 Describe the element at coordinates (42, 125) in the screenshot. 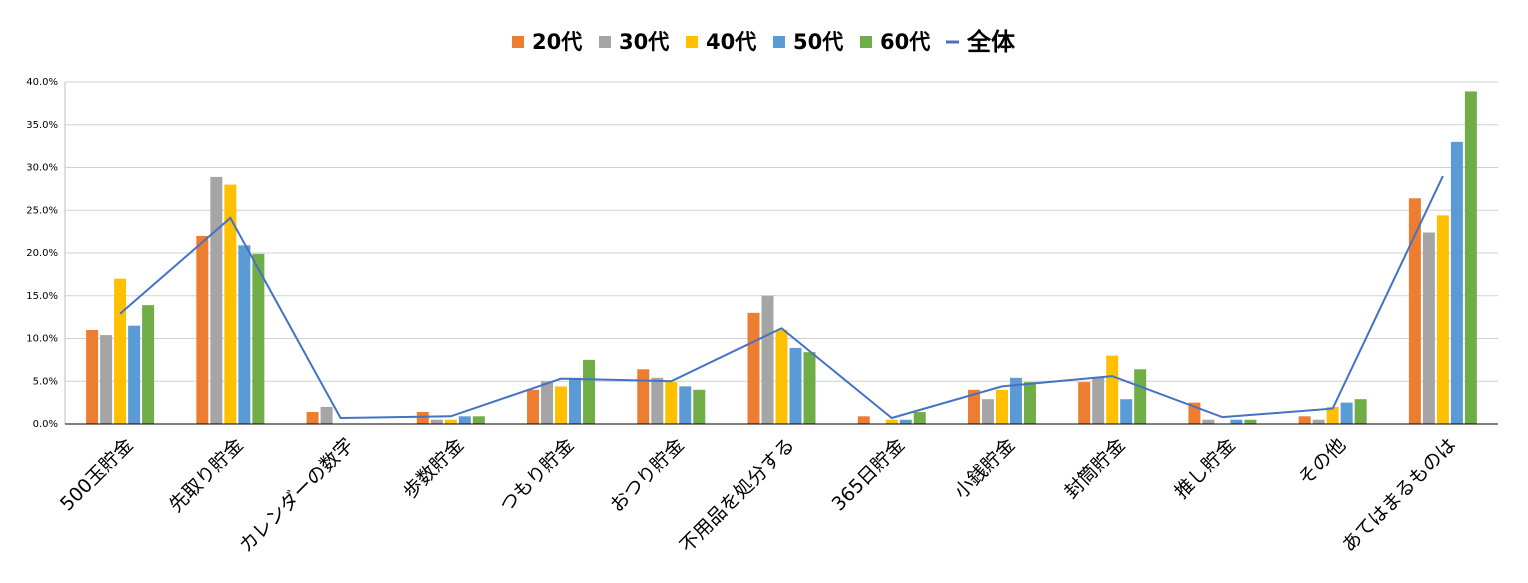

I see `y-tick-label: 35.0%` at that location.